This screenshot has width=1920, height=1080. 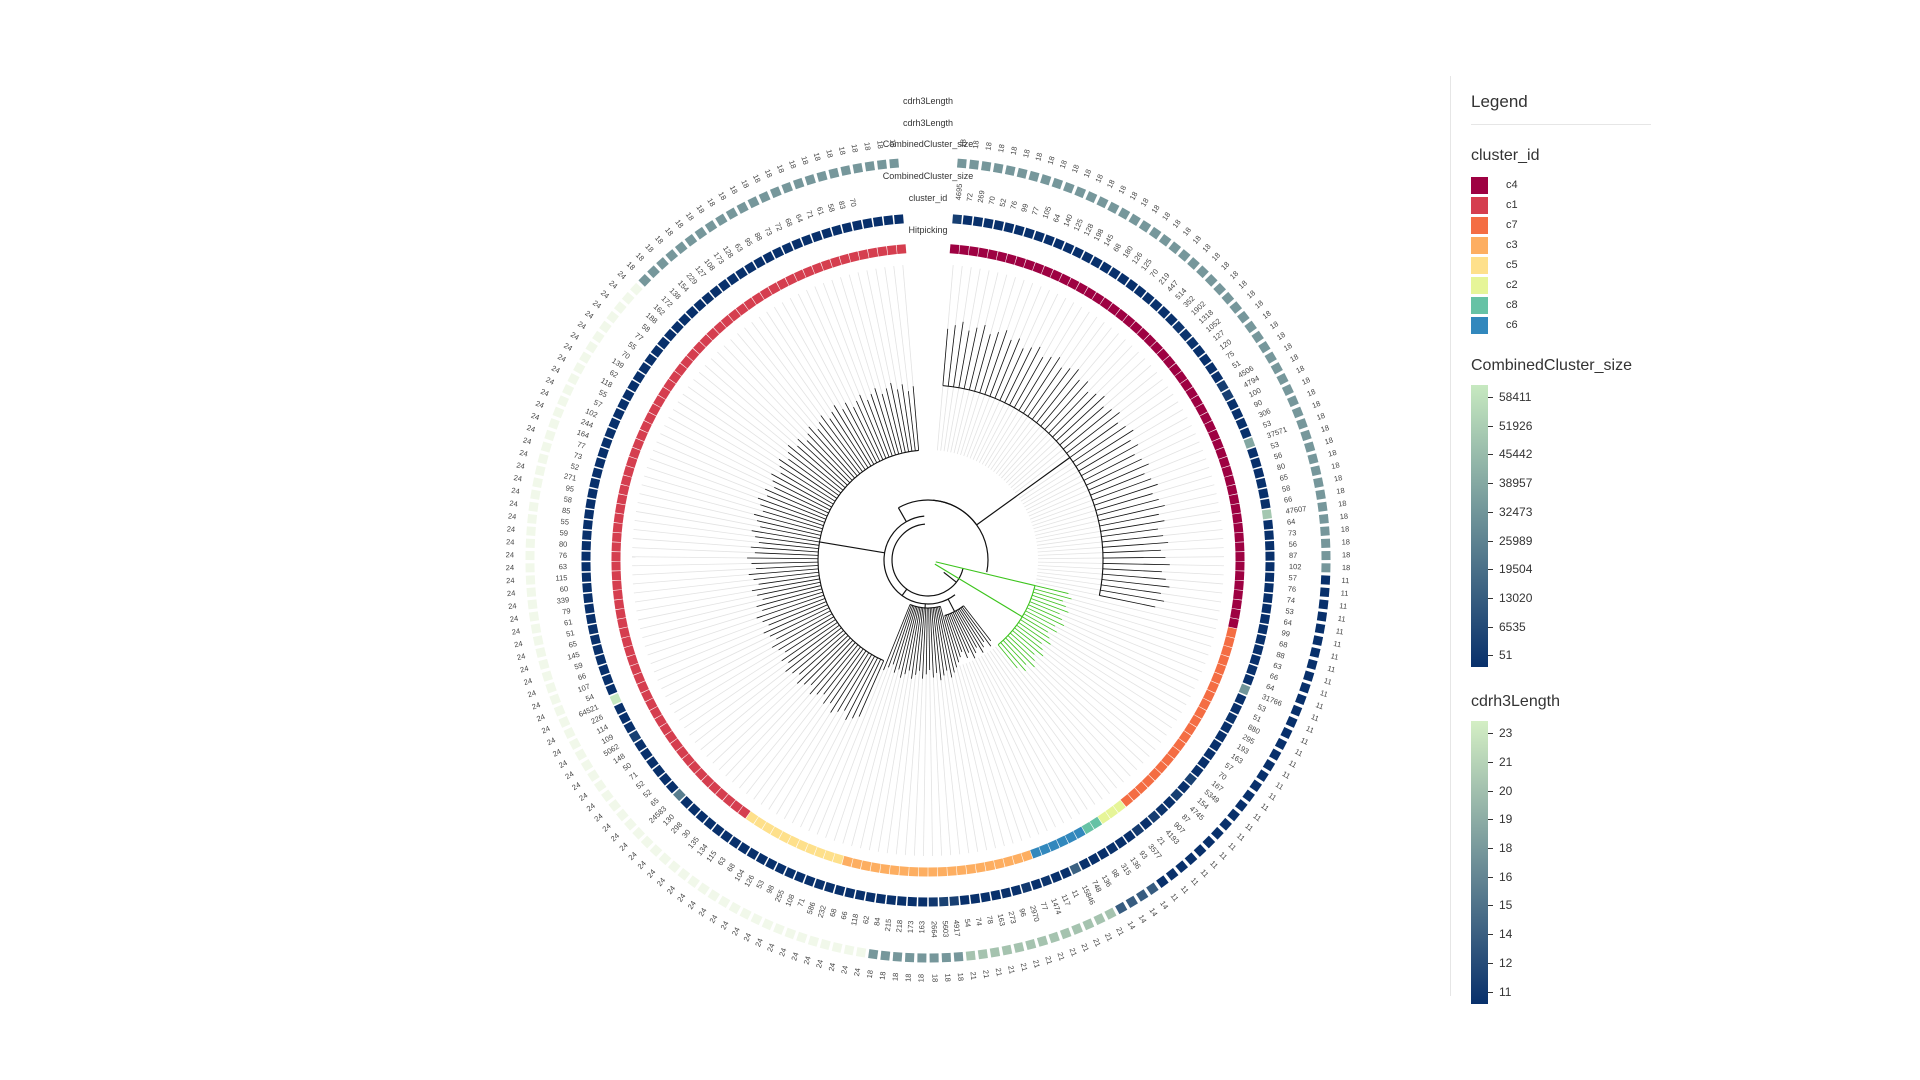 I want to click on legend-cdrh3-scale: 23 21 20 19 18 16 15 14 12 11, so click(x=1570, y=864).